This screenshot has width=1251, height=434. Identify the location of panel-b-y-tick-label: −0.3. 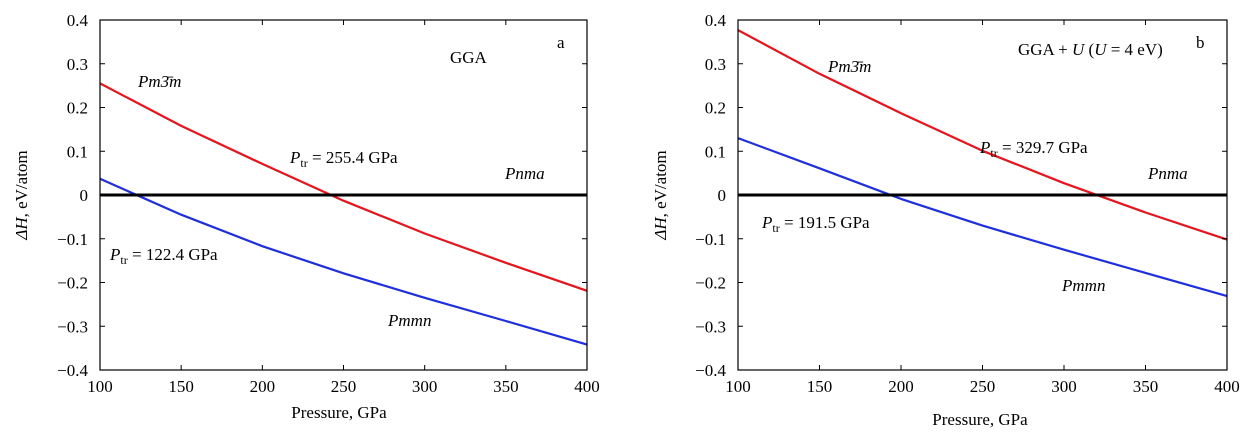
(710, 326).